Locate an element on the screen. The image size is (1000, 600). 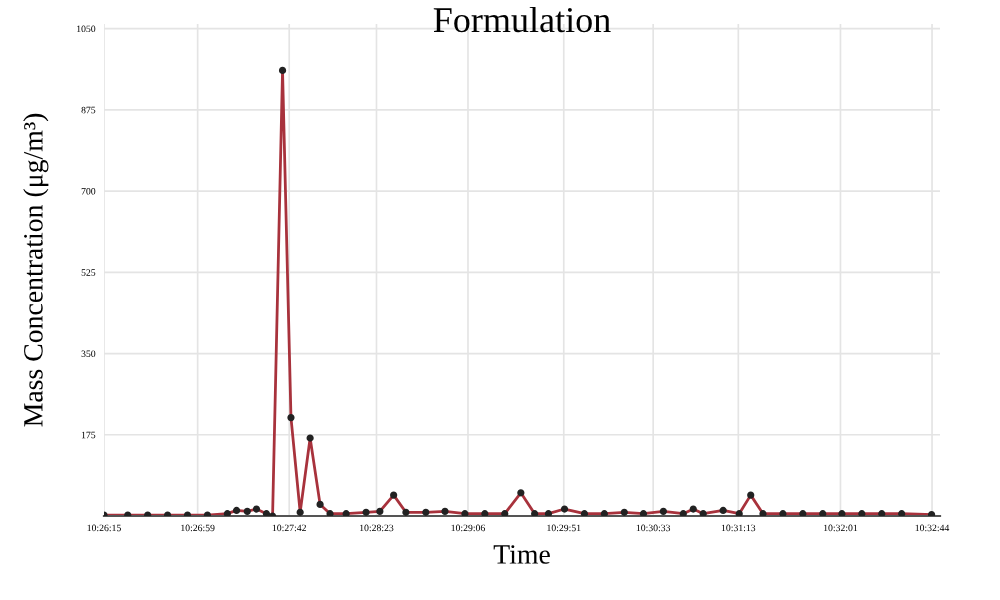
chart-title: Formulation is located at coordinates (522, 19).